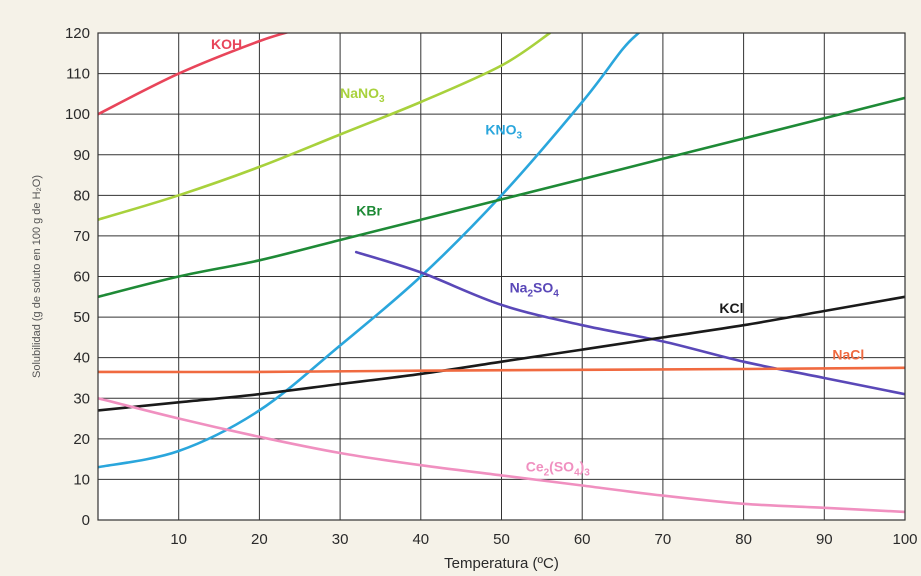  I want to click on series-label-part: Na, so click(519, 288).